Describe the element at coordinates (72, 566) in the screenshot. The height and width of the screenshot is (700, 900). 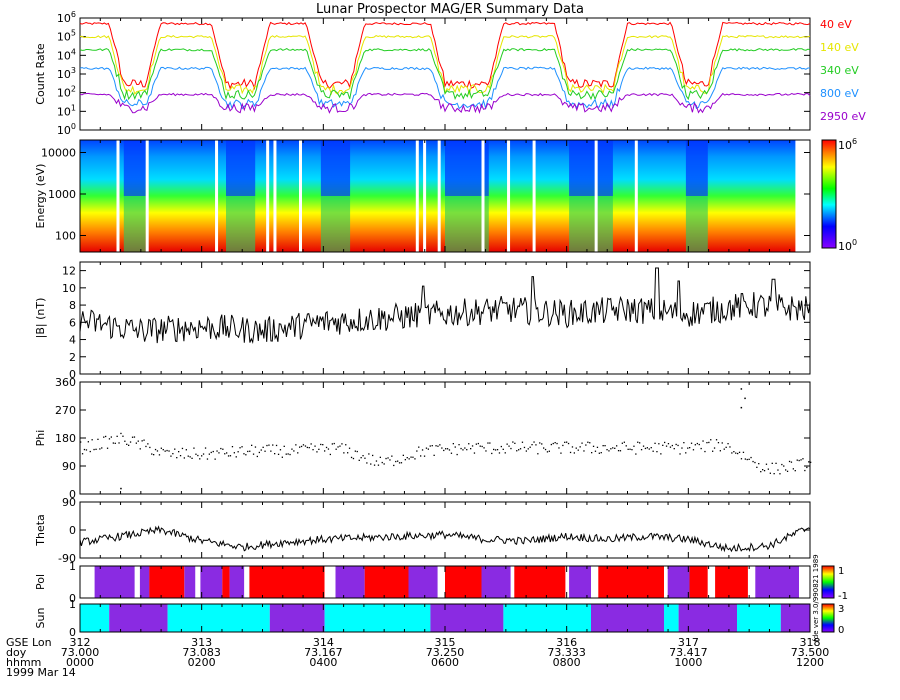
I see `y-tick-label-polarity: 1` at that location.